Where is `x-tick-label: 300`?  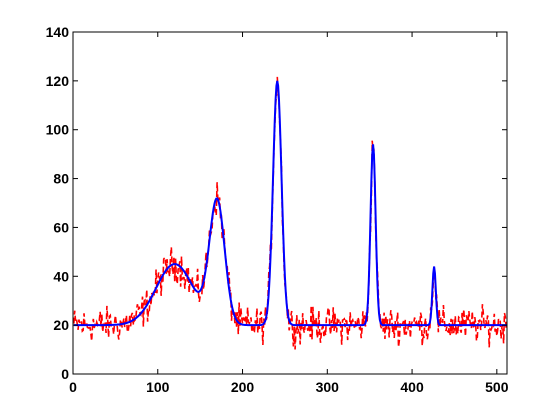
x-tick-label: 300 is located at coordinates (328, 387).